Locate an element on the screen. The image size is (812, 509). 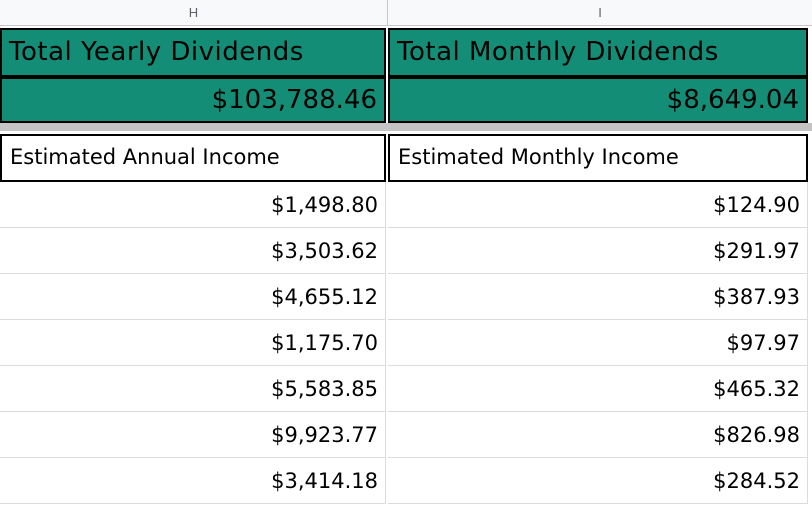
column-header-i: I is located at coordinates (600, 12).